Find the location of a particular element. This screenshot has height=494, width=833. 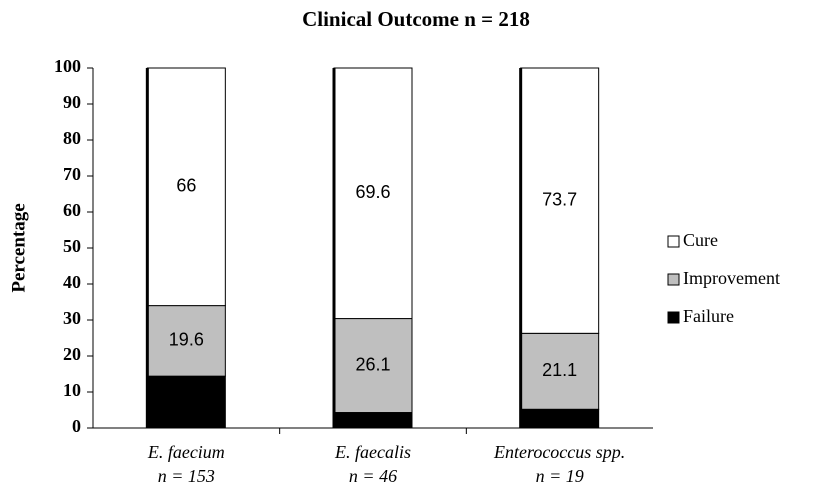

legend-label: Failure is located at coordinates (708, 316).